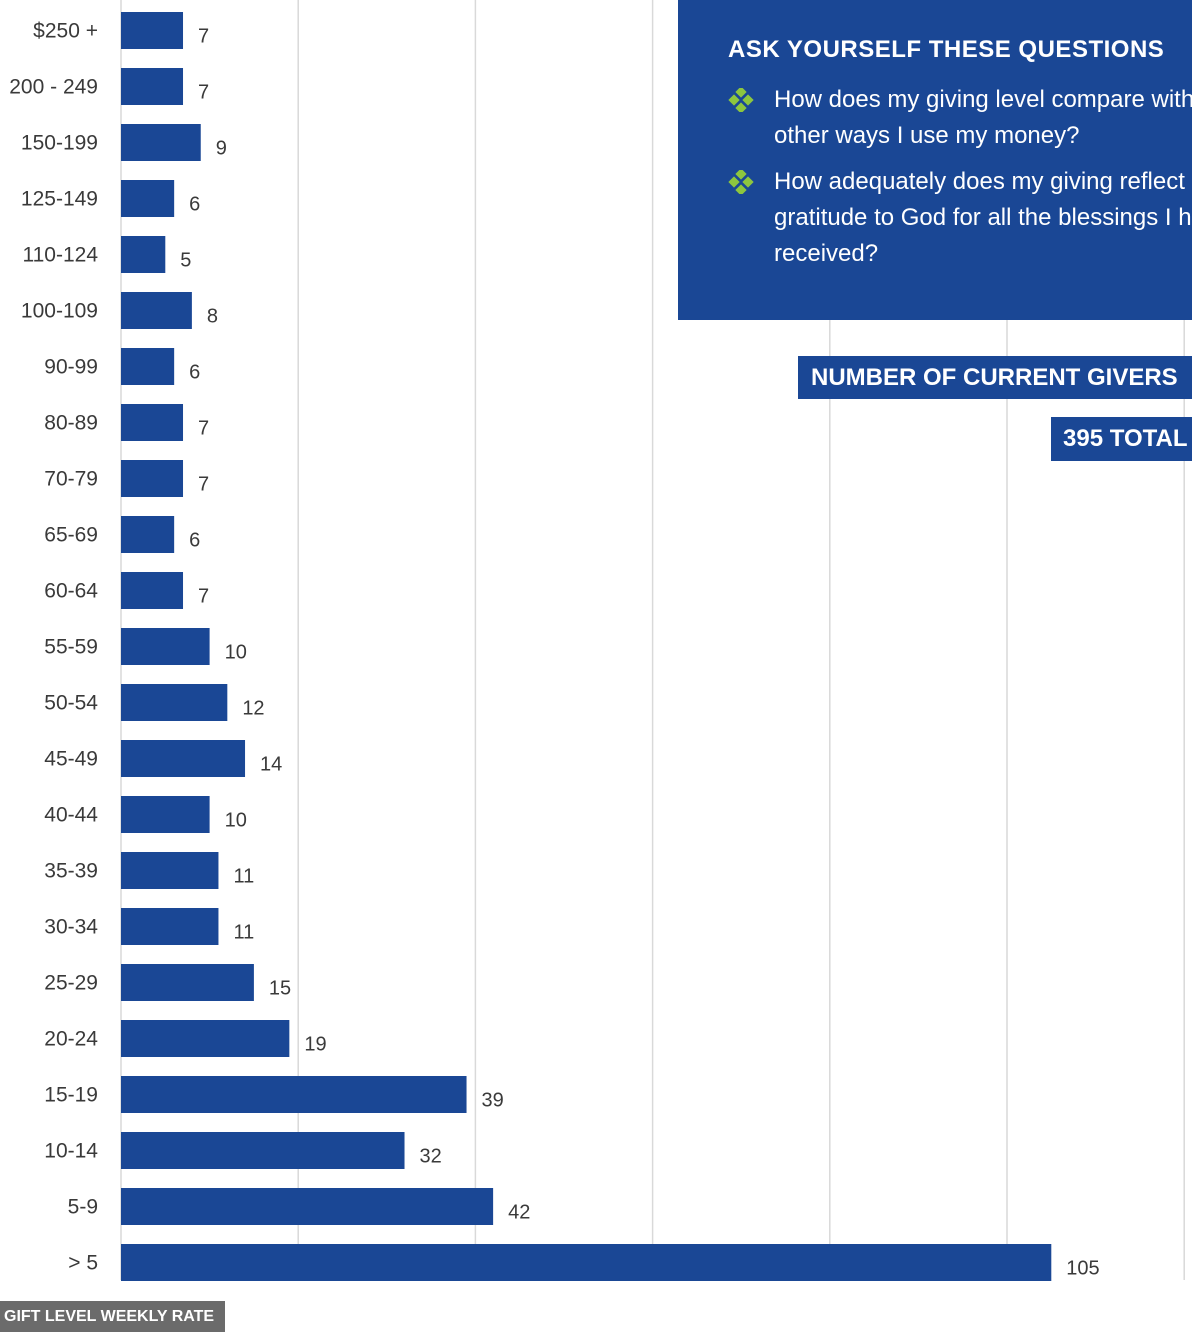  What do you see at coordinates (71, 591) in the screenshot?
I see `category-label: 60-64` at bounding box center [71, 591].